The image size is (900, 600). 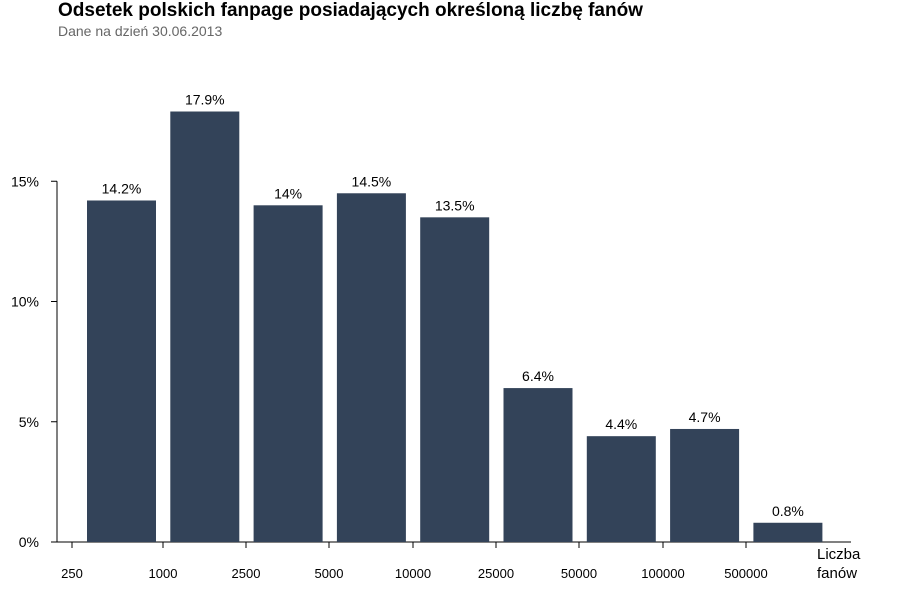 I want to click on bar-value-label: 0.8%, so click(x=788, y=511).